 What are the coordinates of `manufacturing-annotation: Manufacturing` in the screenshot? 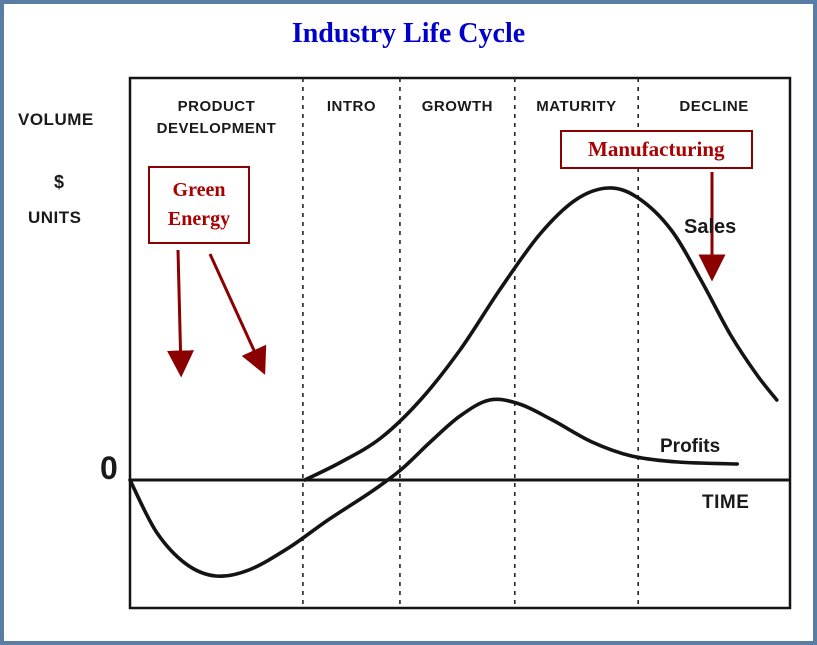 It's located at (656, 150).